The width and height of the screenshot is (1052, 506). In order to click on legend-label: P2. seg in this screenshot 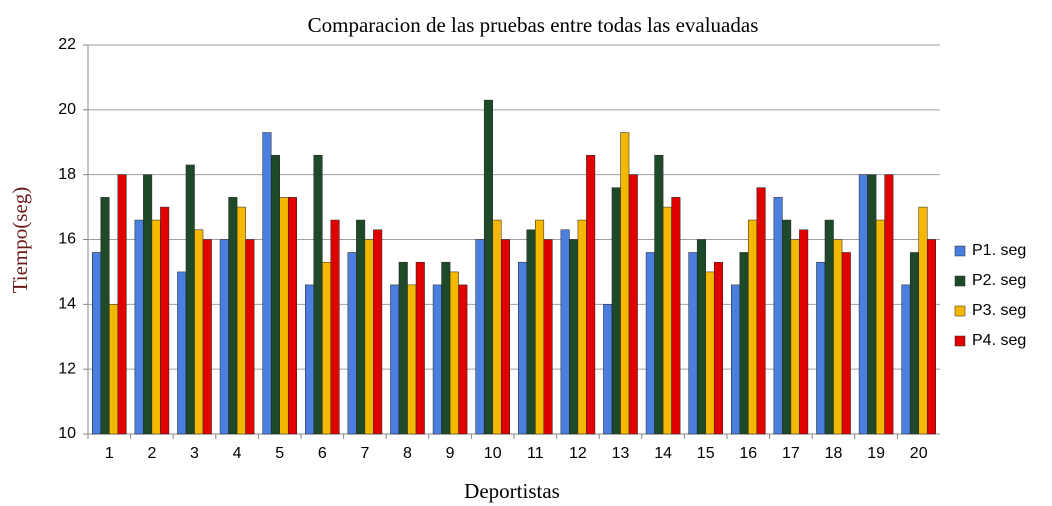, I will do `click(999, 280)`.